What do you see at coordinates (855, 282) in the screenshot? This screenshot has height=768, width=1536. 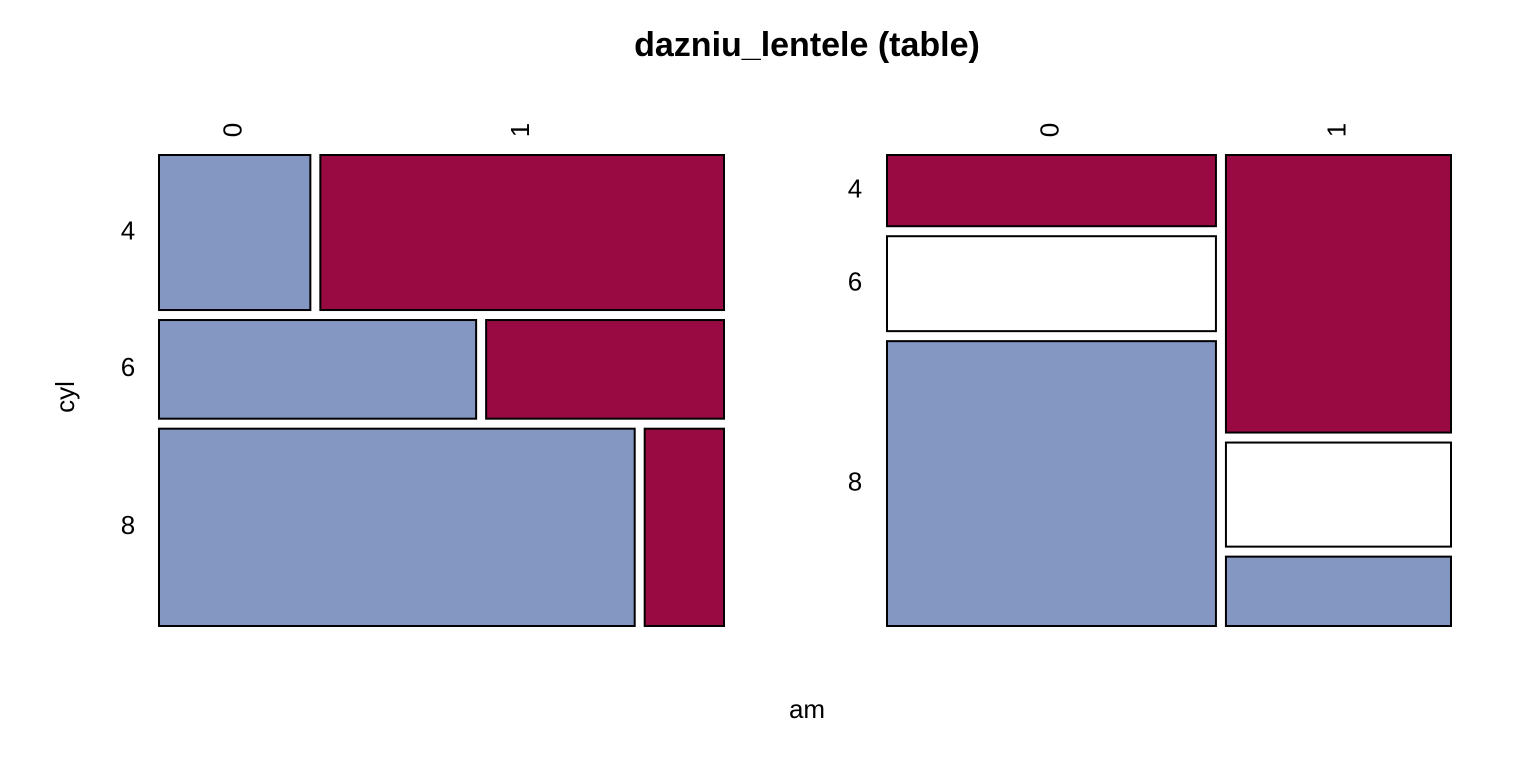 I see `right-y-tick-label-6: 6` at bounding box center [855, 282].